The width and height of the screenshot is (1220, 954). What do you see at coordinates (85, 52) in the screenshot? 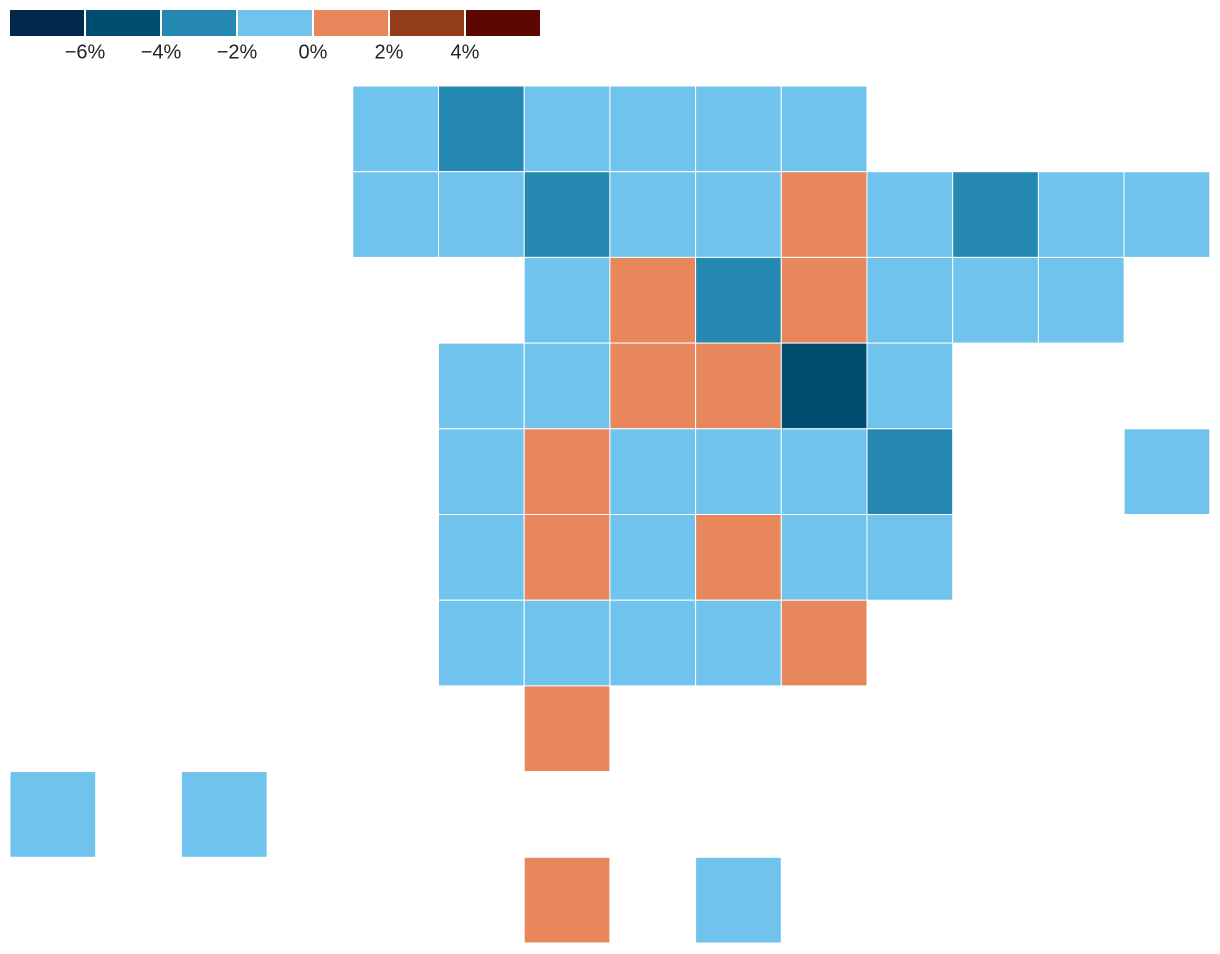
I see `legend-tick-label: −6%` at bounding box center [85, 52].